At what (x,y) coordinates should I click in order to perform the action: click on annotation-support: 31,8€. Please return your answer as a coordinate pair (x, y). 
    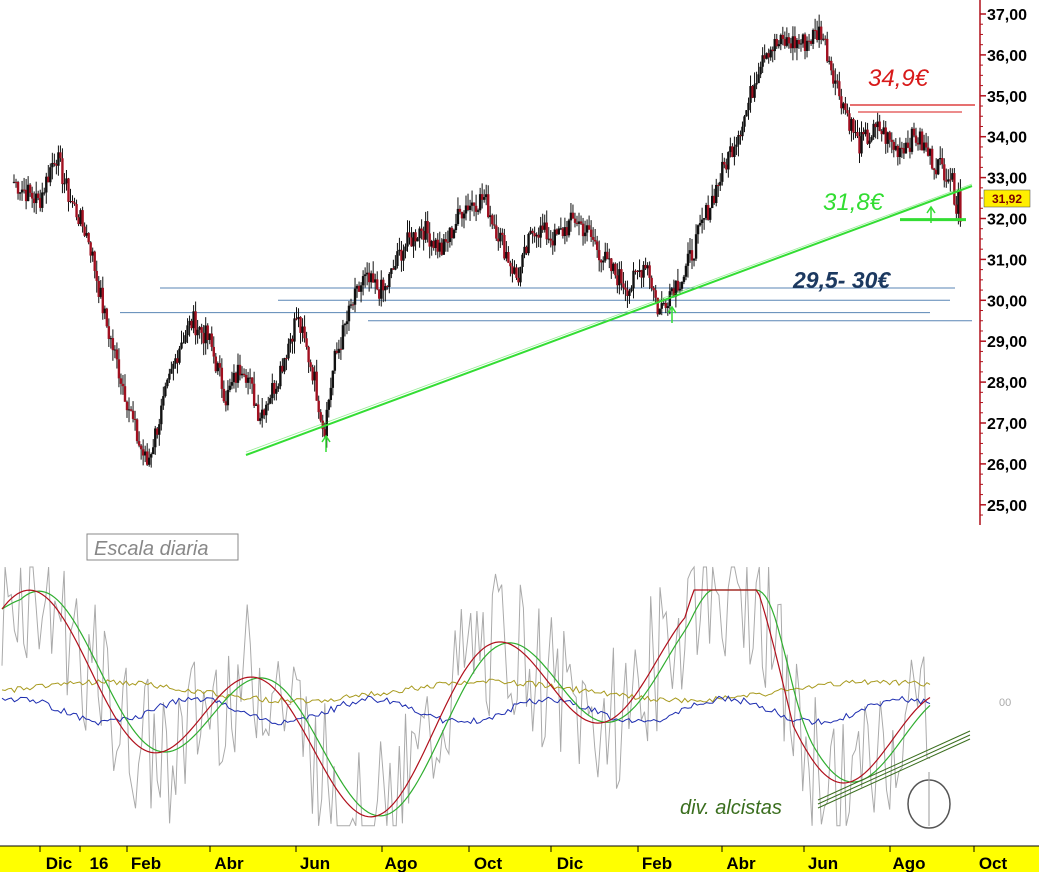
    Looking at the image, I should click on (854, 202).